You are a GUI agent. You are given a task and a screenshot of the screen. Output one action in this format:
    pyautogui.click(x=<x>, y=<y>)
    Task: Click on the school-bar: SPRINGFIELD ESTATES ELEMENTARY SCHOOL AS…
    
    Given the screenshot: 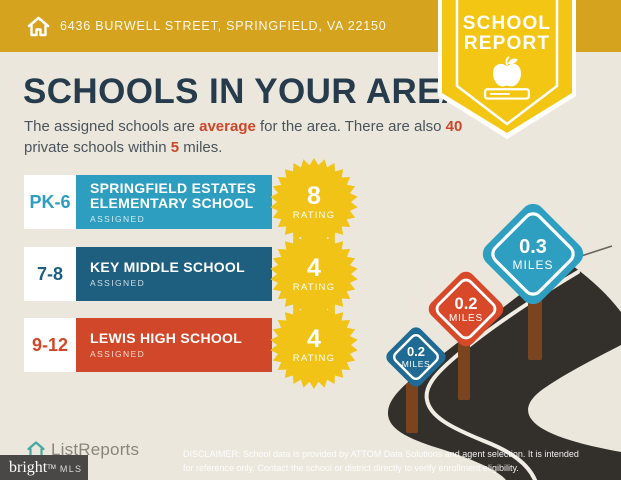 What is the action you would take?
    pyautogui.click(x=174, y=202)
    